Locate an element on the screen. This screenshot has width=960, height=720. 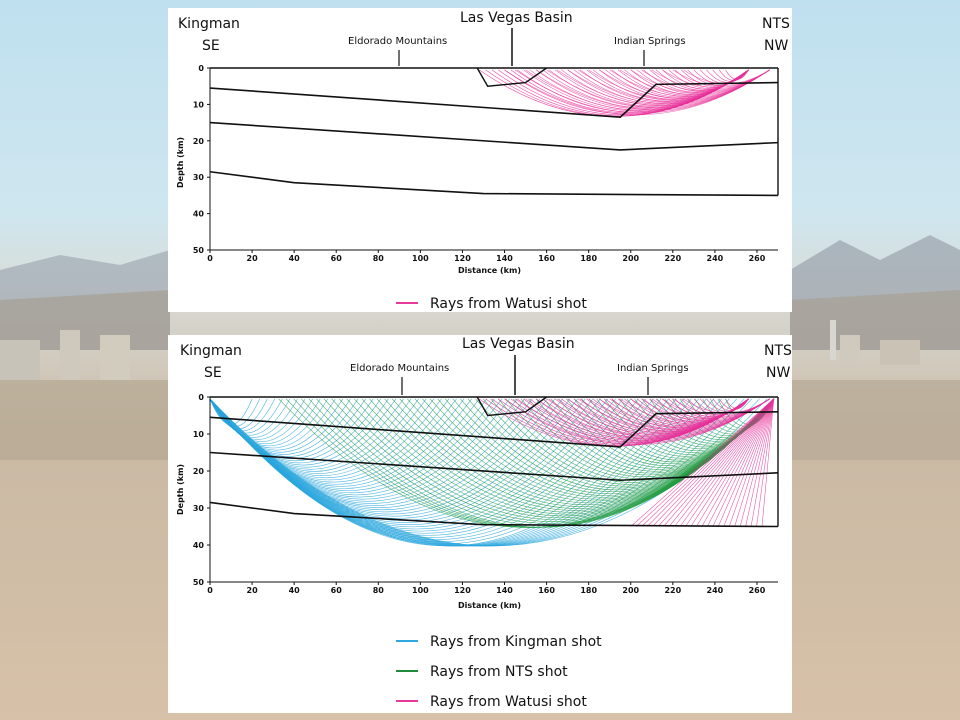
x-tick-label: 240 is located at coordinates (715, 590).